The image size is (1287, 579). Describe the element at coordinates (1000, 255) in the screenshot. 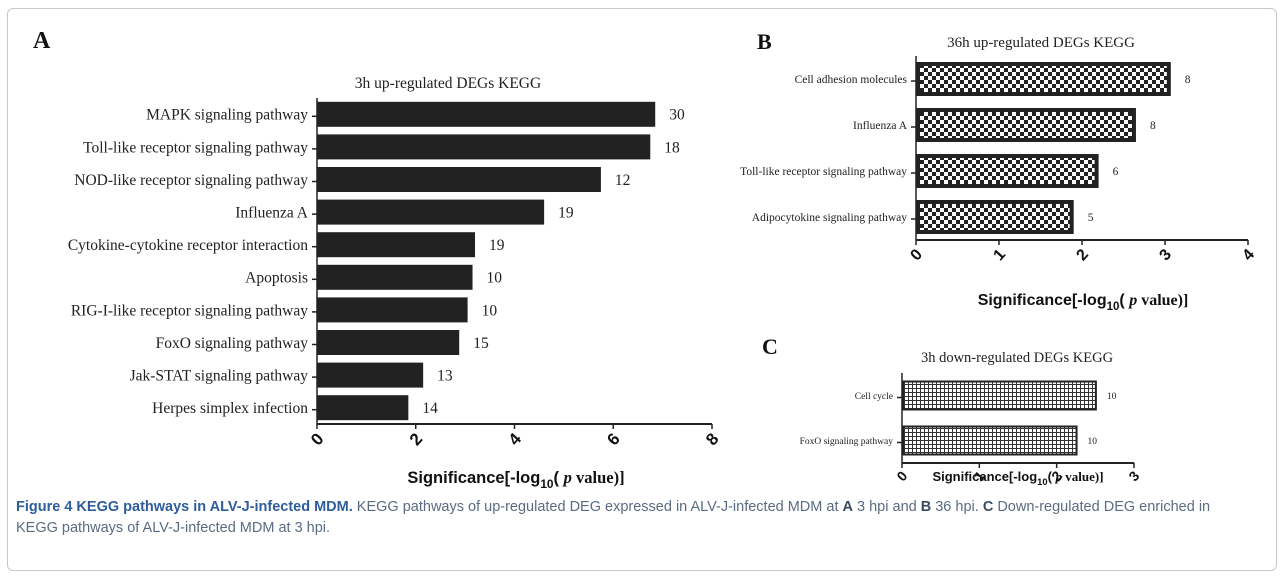

I see `x-tick-label: 1` at that location.